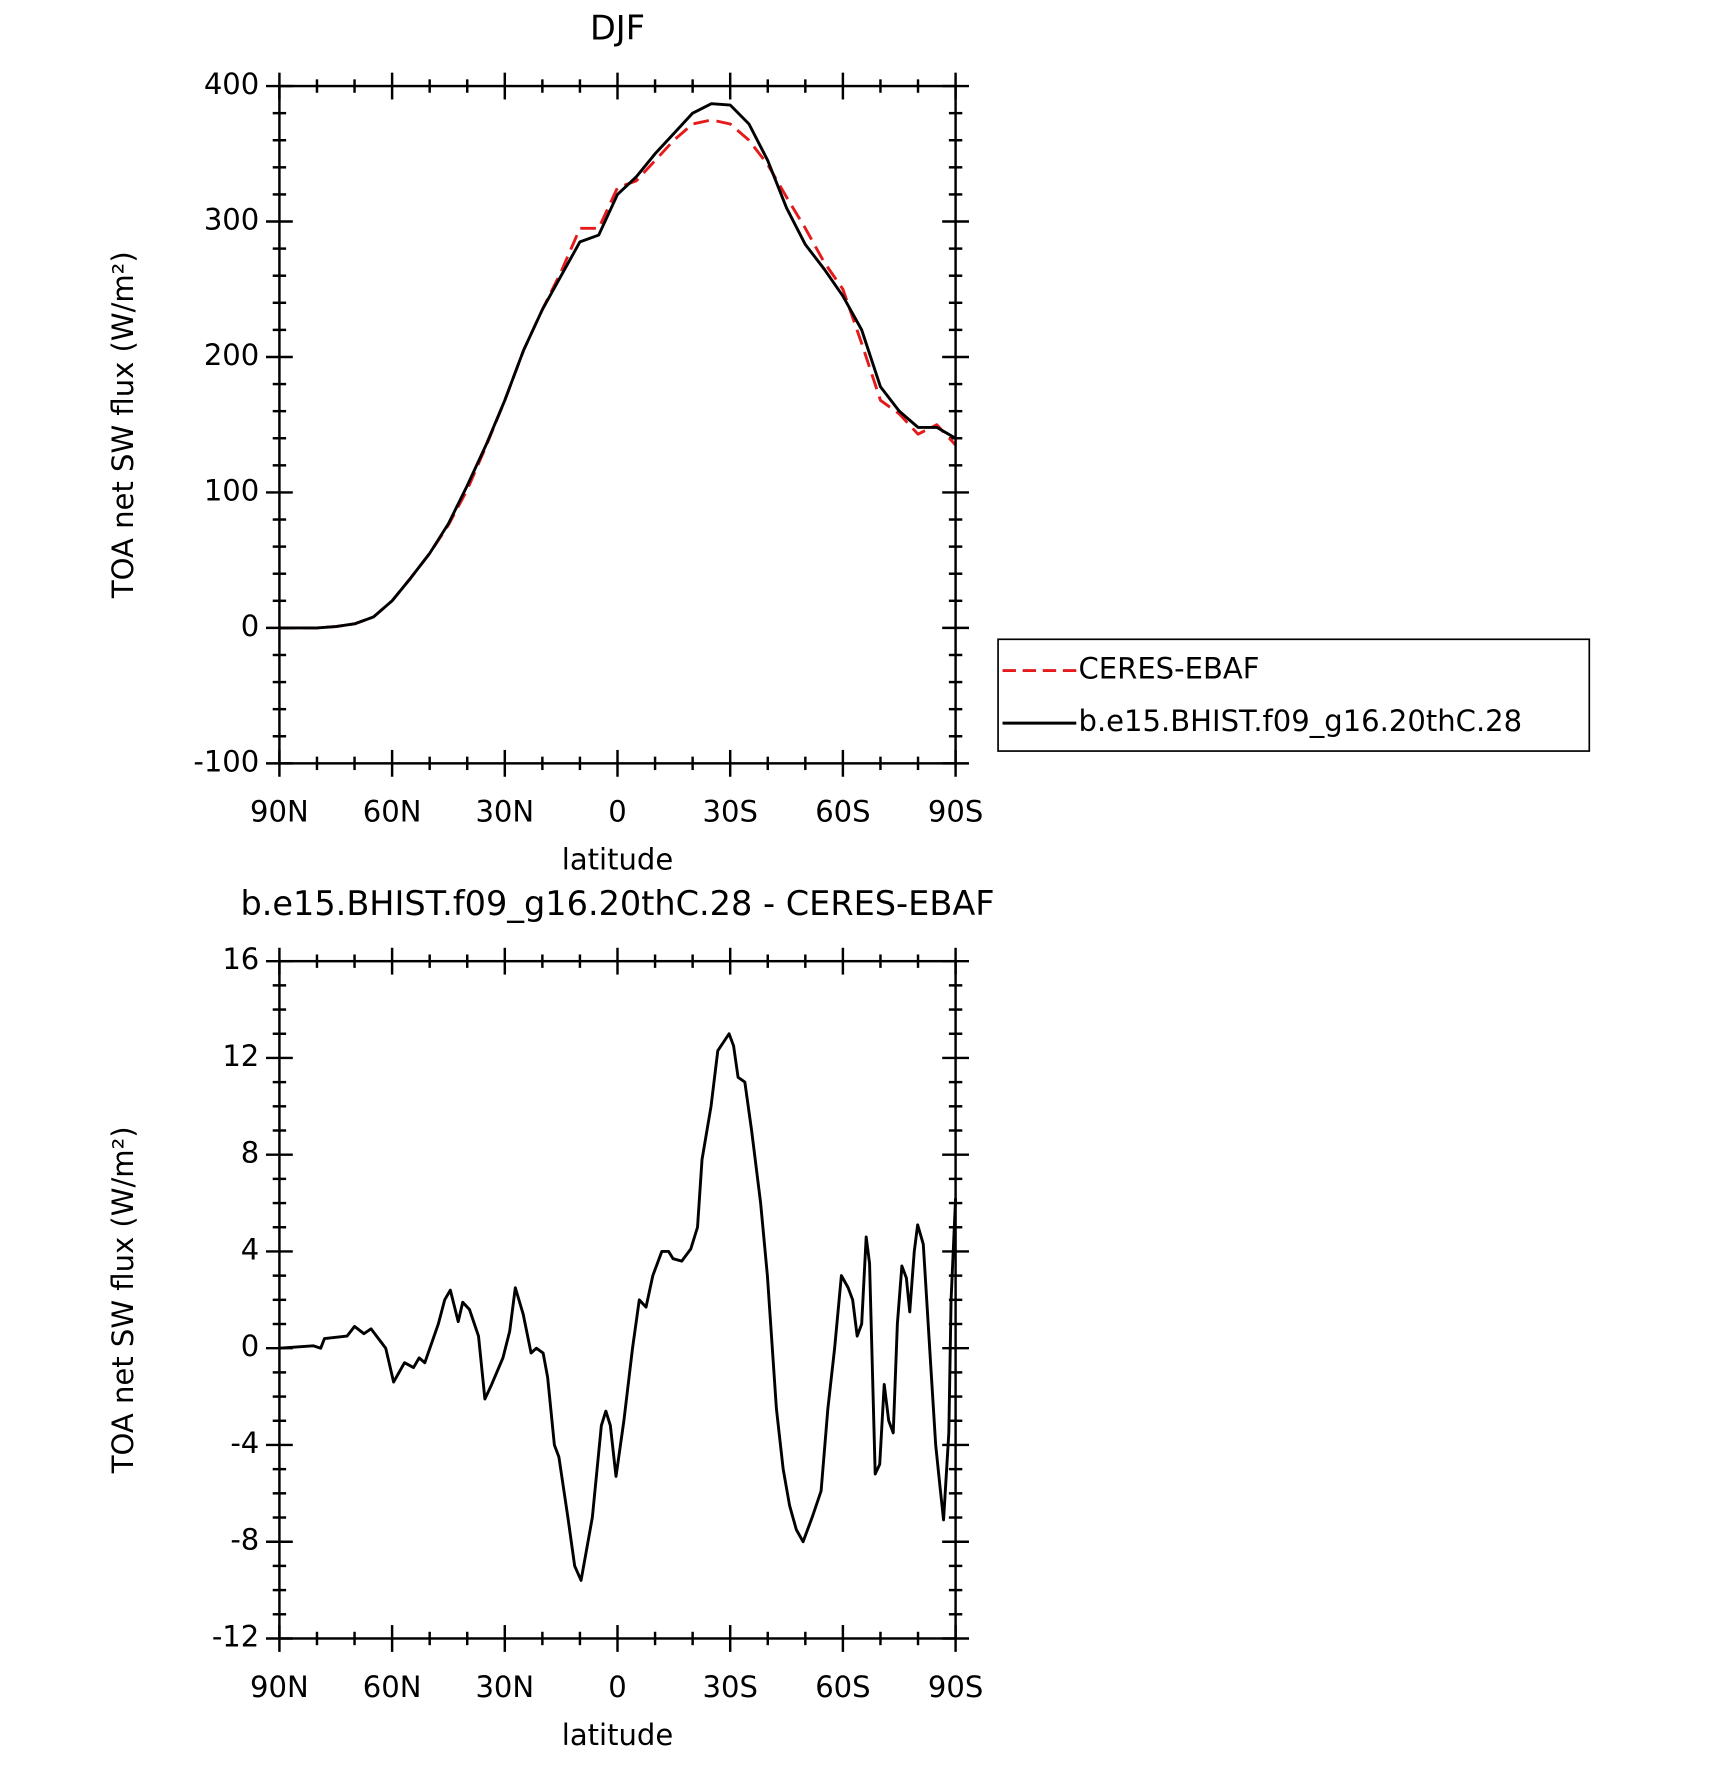 The width and height of the screenshot is (1710, 1767). What do you see at coordinates (244, 1443) in the screenshot?
I see `y-tick-label: -4` at bounding box center [244, 1443].